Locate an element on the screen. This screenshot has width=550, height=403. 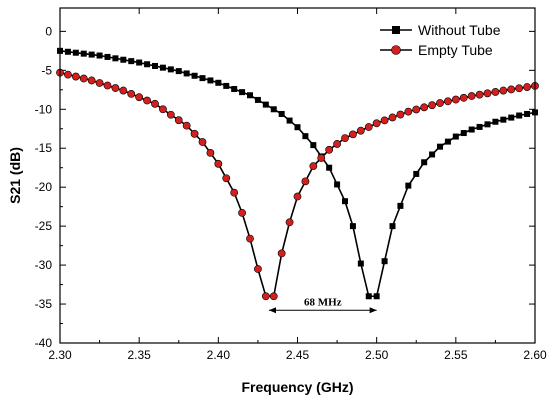
x-tick-label: 2.55 is located at coordinates (456, 355).